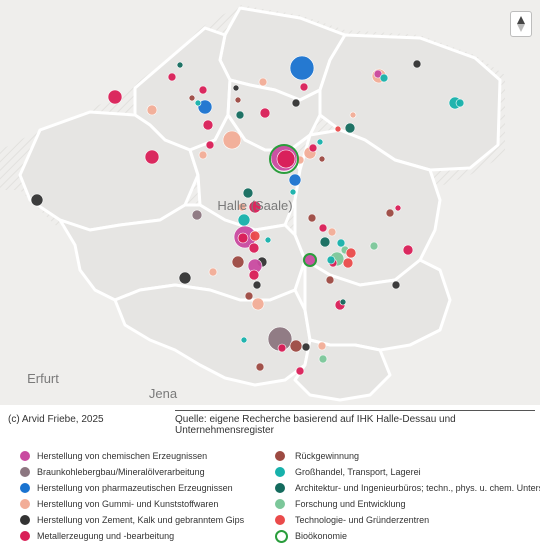 The height and width of the screenshot is (544, 540). I want to click on source-divider, so click(355, 410).